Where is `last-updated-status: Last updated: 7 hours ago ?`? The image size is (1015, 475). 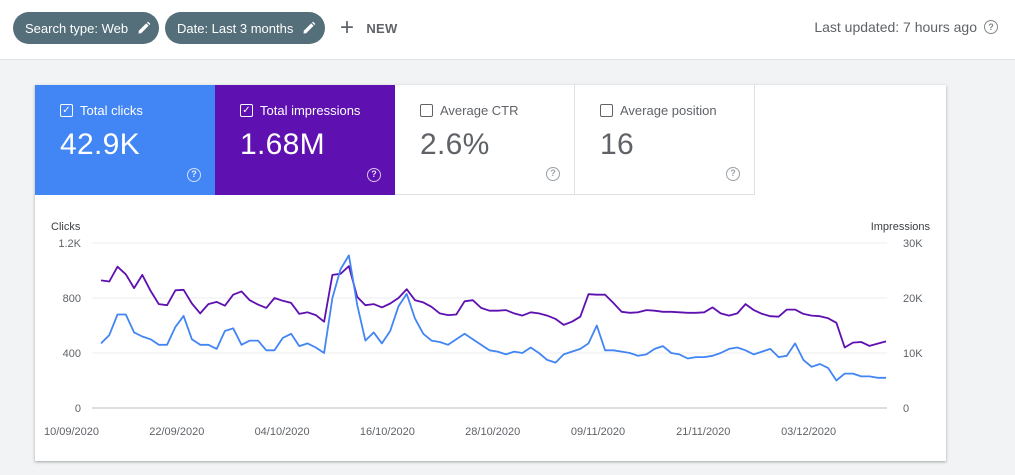
last-updated-status: Last updated: 7 hours ago ? is located at coordinates (906, 27).